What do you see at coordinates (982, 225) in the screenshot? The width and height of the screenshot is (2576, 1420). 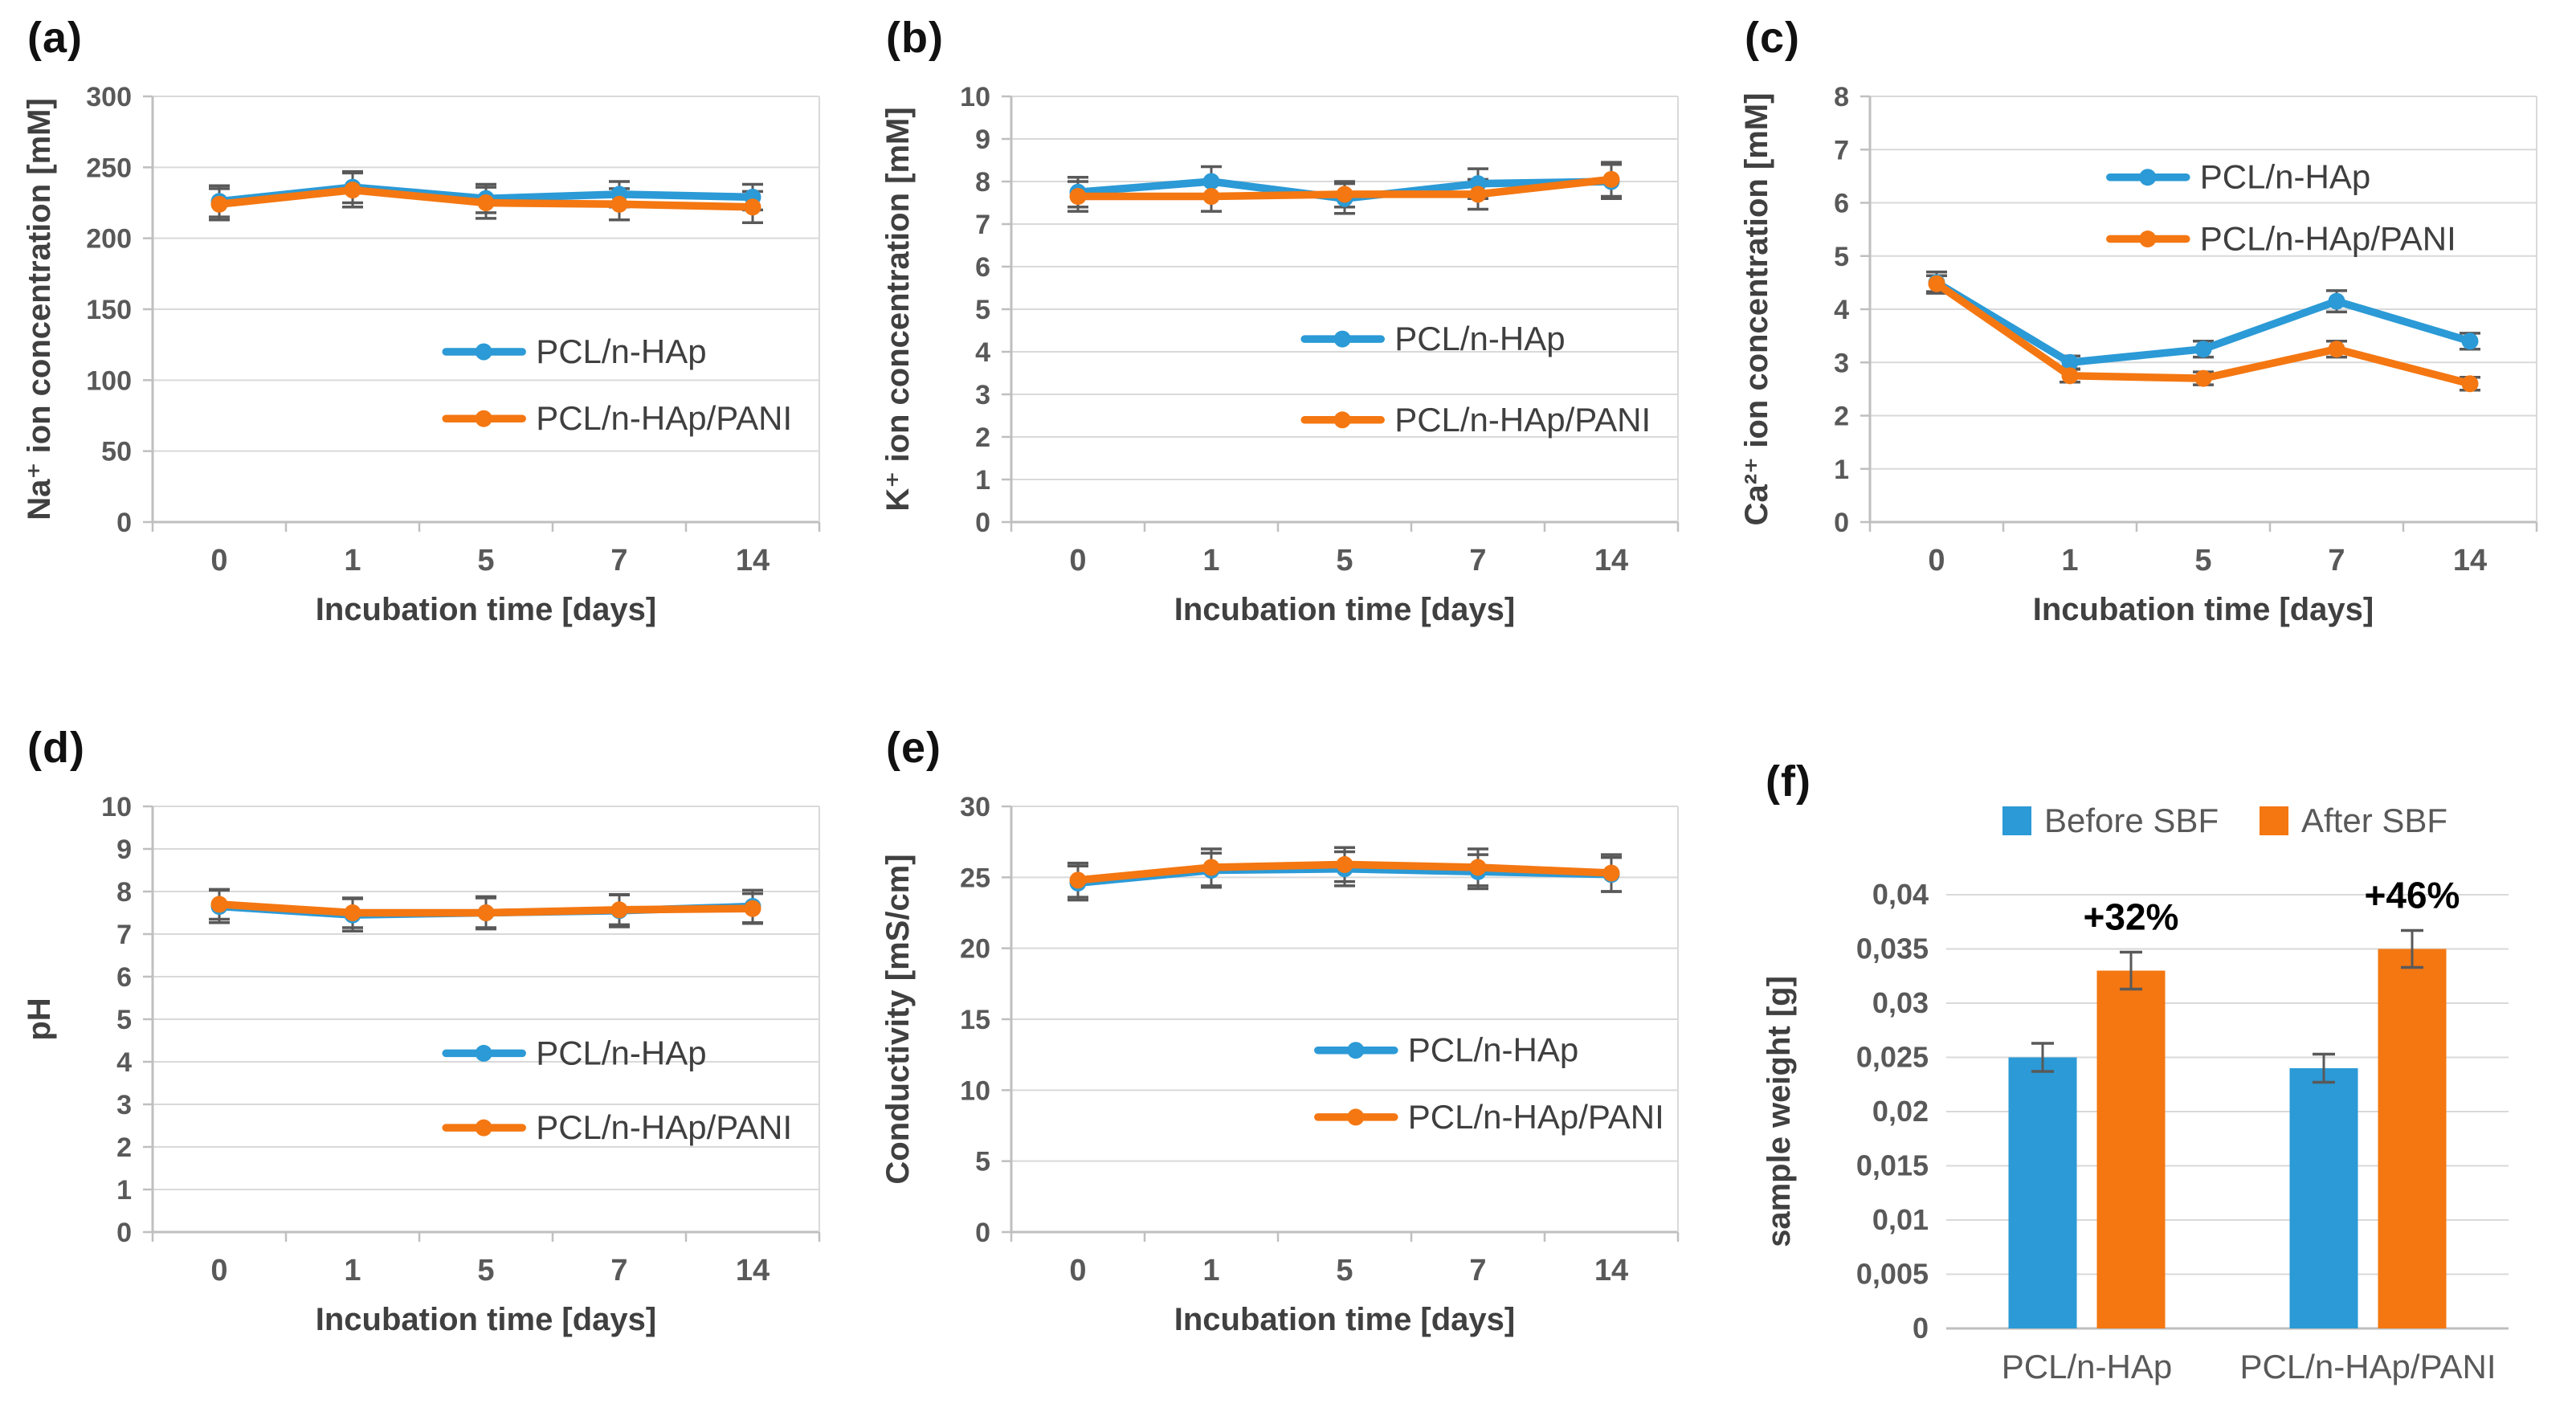 I see `y-tick-label: 7` at bounding box center [982, 225].